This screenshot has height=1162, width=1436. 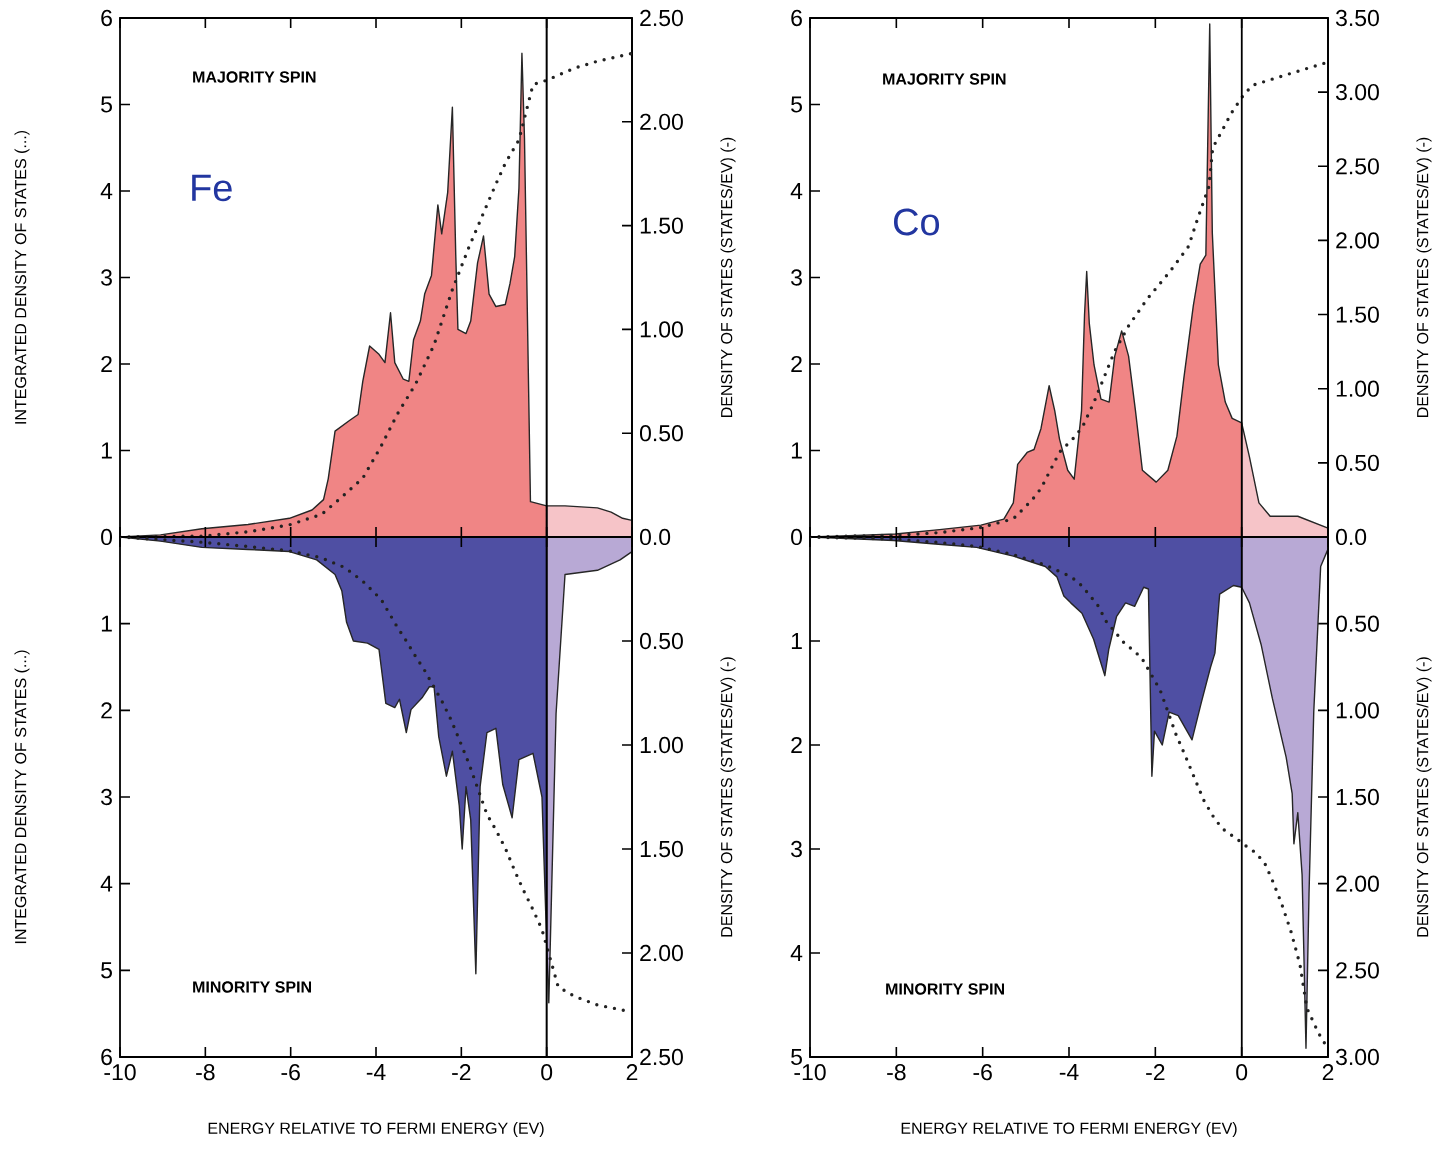 I want to click on y2-tick-label: 3.50, so click(x=1357, y=18).